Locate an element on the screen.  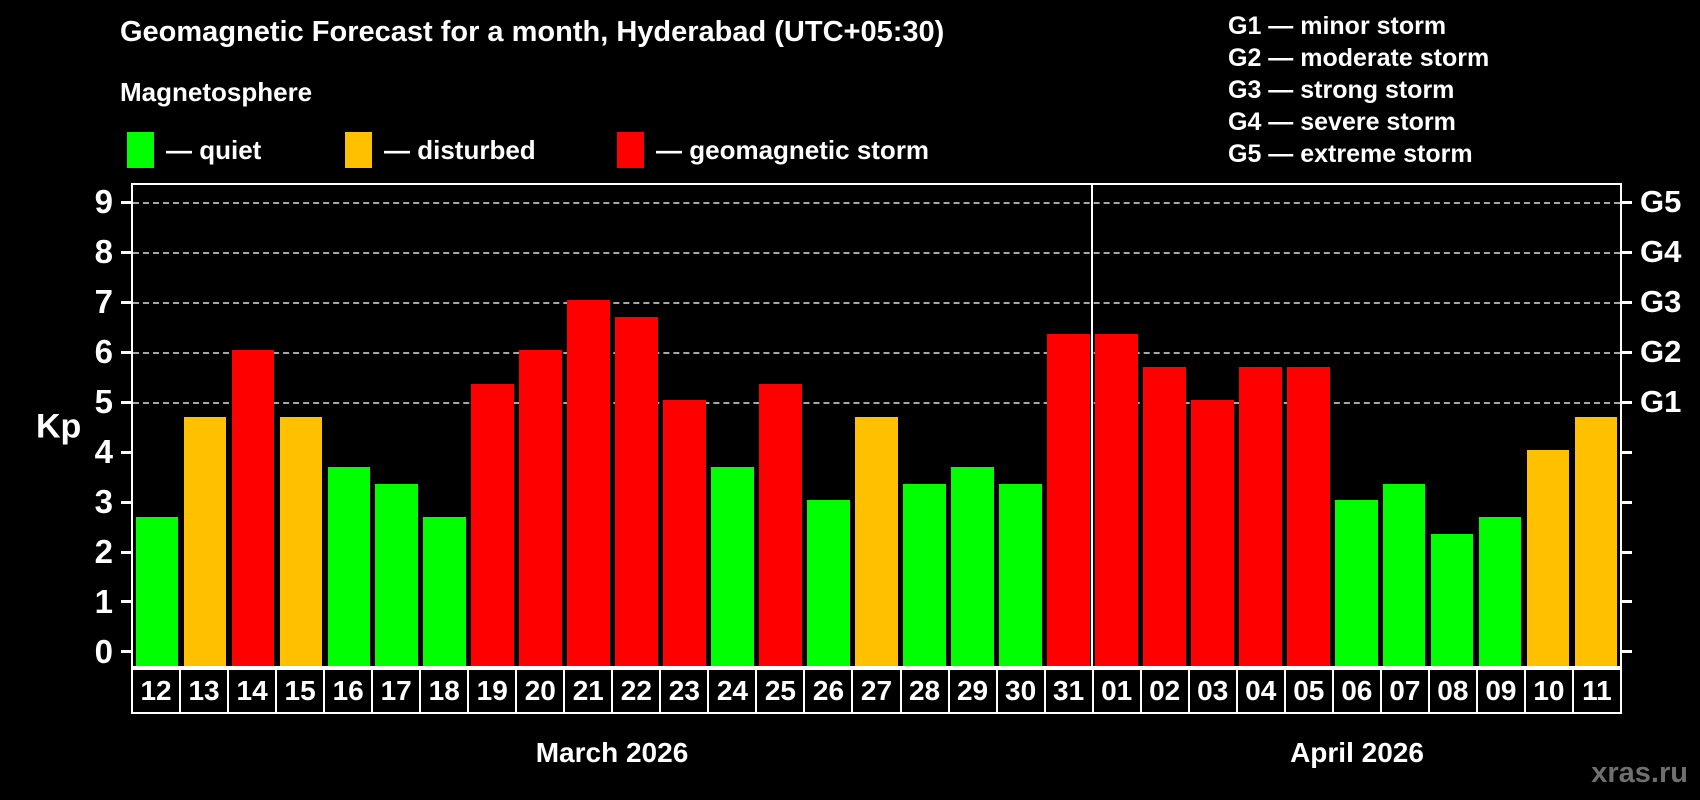
g-axis-label-g3: G3 is located at coordinates (1661, 302).